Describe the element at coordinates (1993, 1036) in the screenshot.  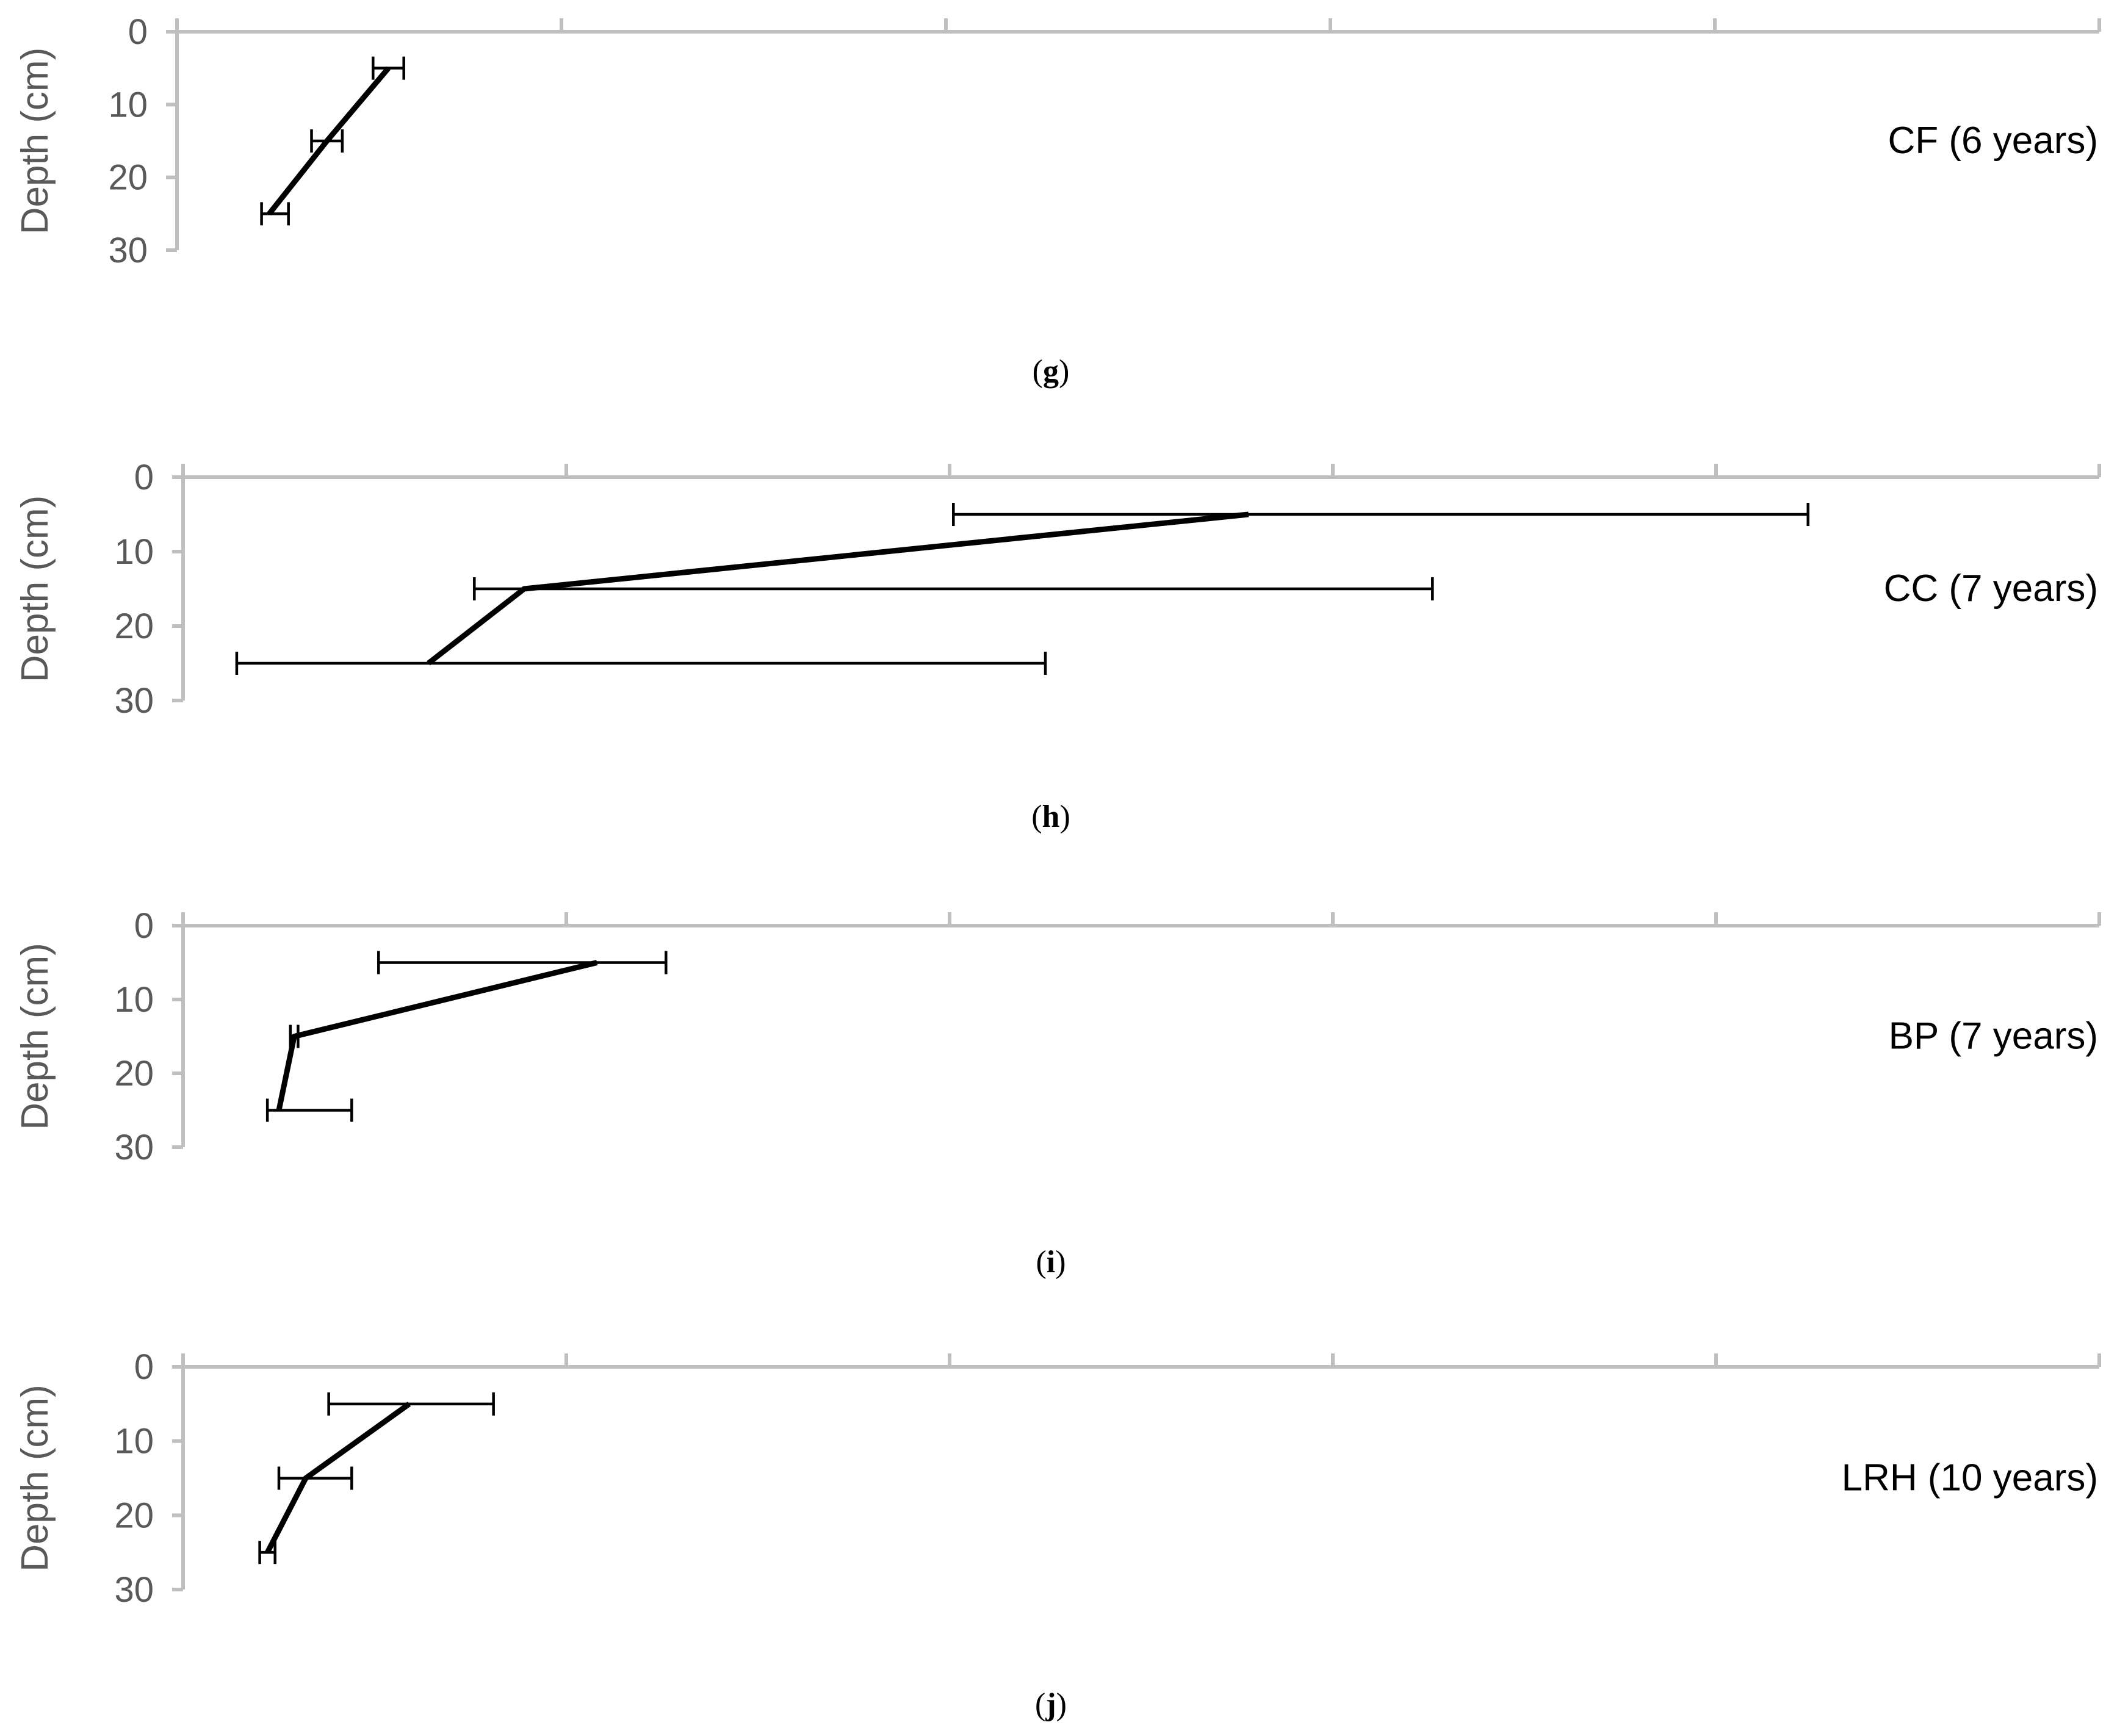
I see `series-label: BP (7 years)` at that location.